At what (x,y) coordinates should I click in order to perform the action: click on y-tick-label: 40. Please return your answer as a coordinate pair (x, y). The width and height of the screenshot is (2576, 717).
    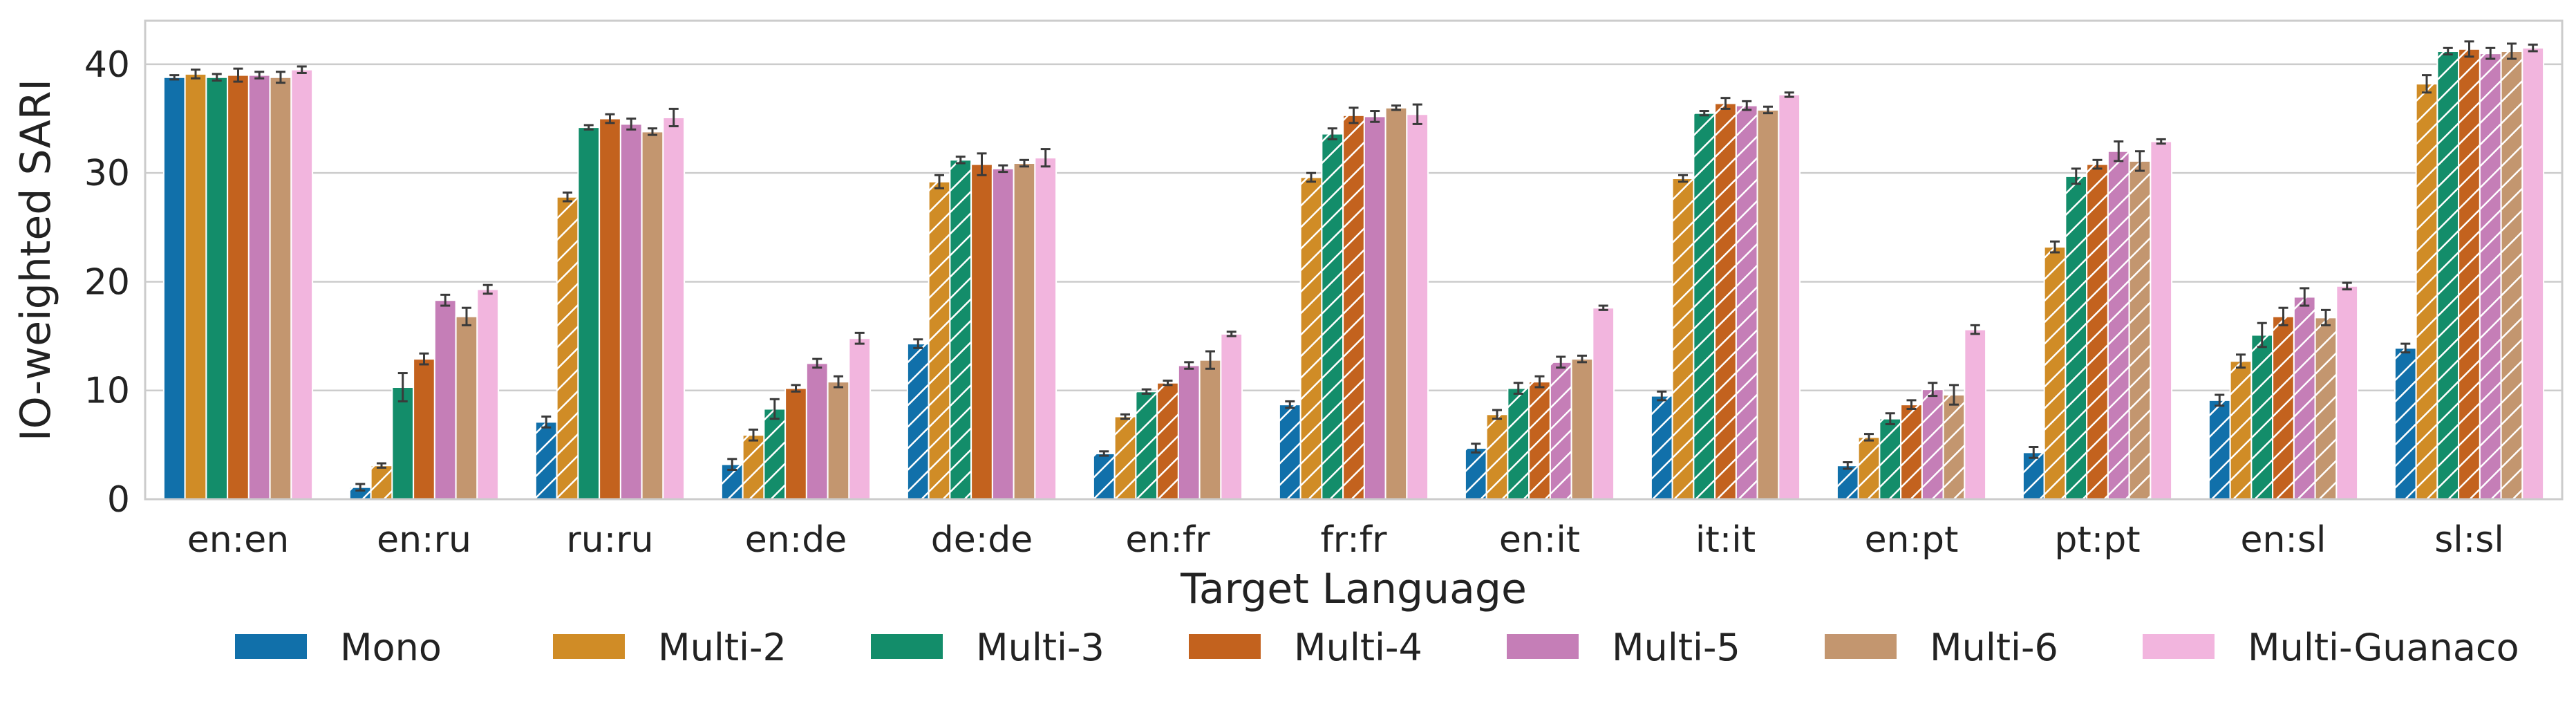
    Looking at the image, I should click on (107, 65).